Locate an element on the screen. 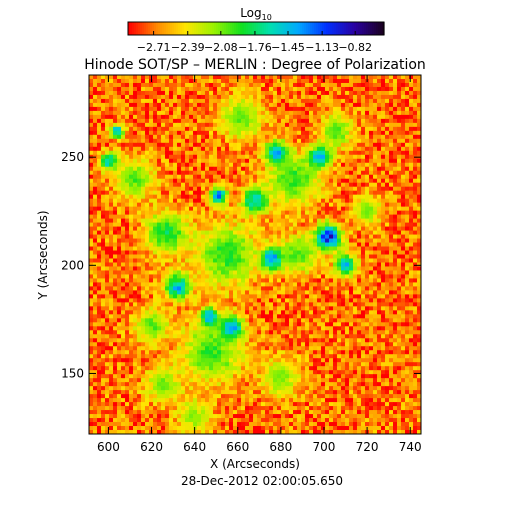 This screenshot has height=512, width=511. colorbar-frame is located at coordinates (256, 28).